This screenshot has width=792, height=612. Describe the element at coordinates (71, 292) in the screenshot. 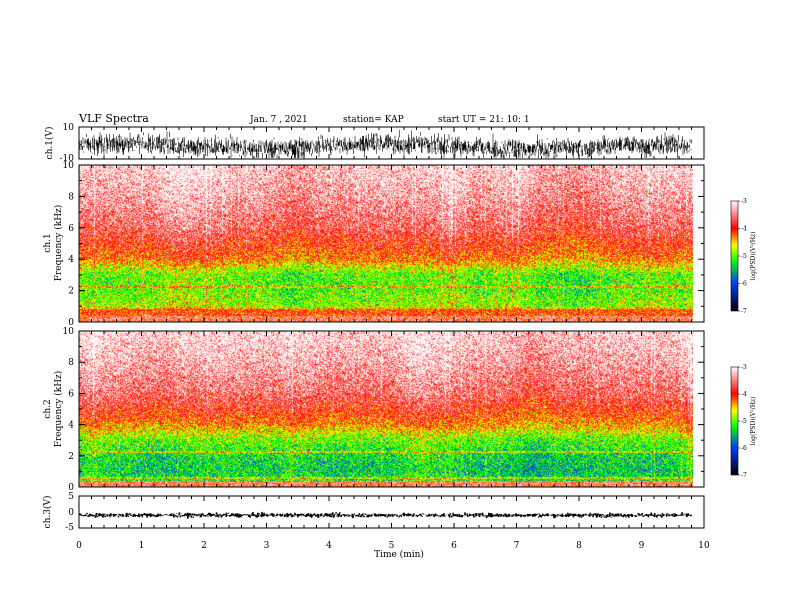

I see `ch1-spectrogram-ytick: 2` at that location.